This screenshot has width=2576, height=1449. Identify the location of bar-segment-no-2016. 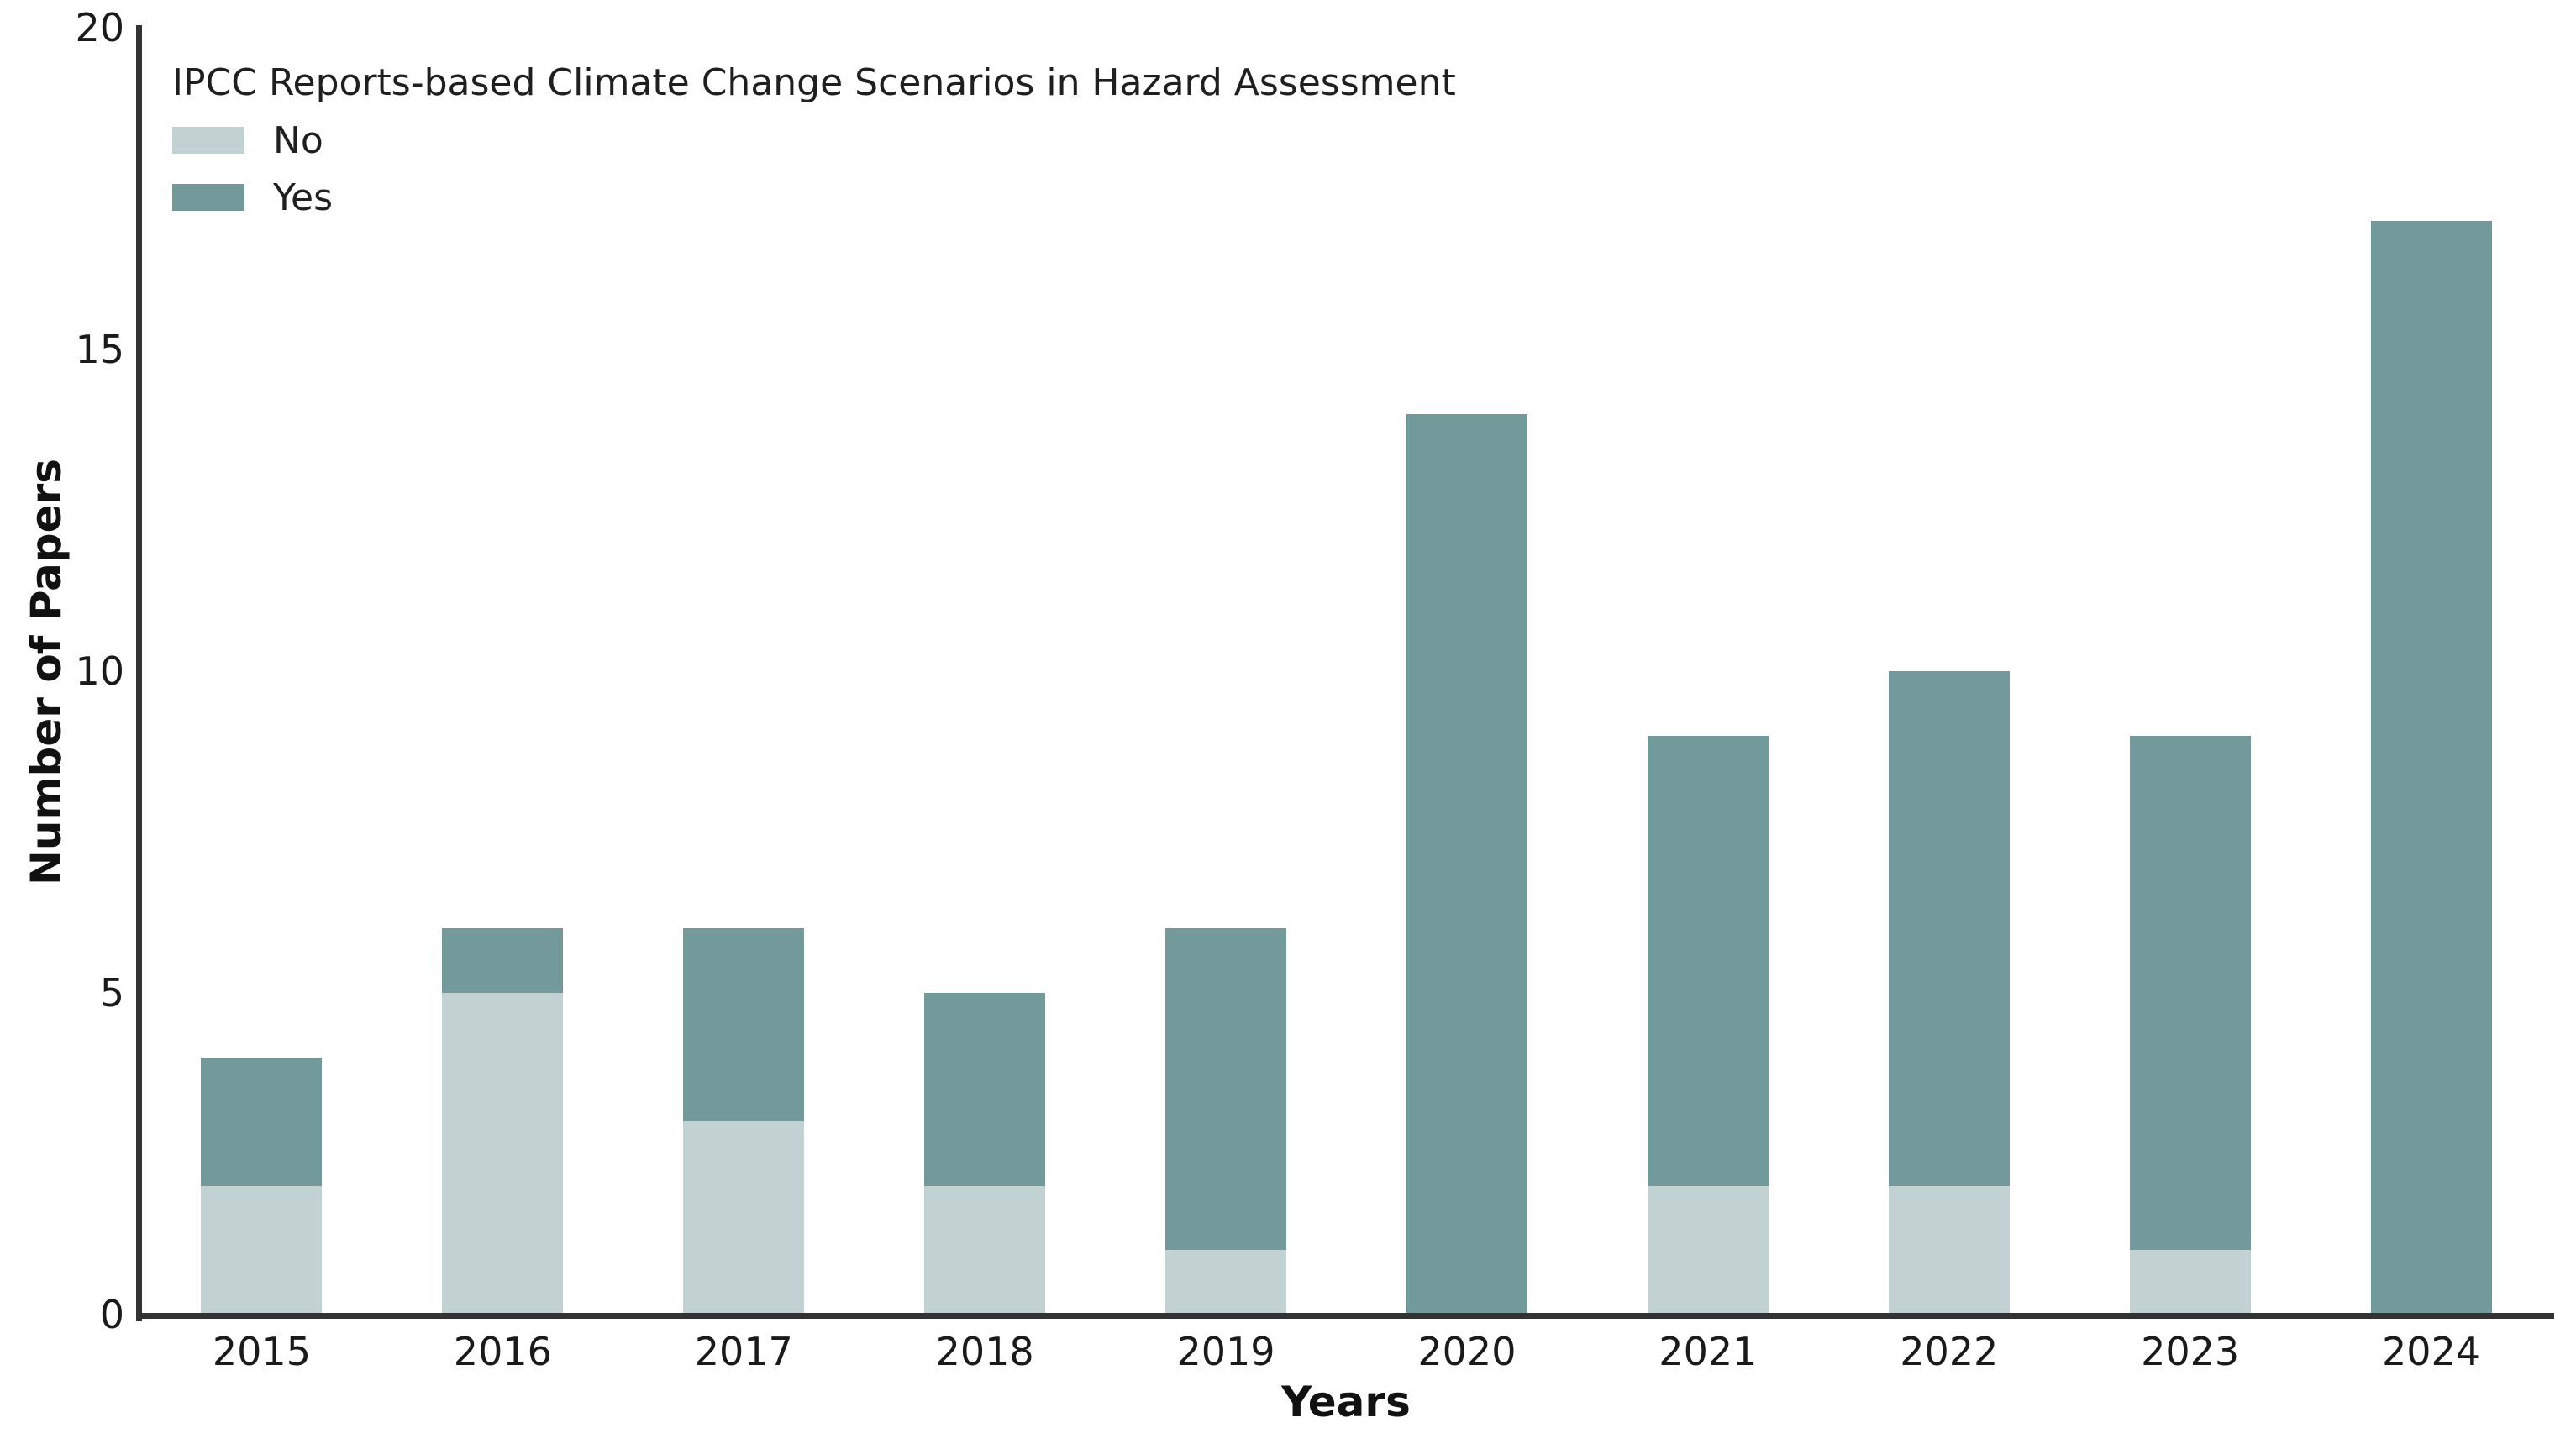
(503, 1154).